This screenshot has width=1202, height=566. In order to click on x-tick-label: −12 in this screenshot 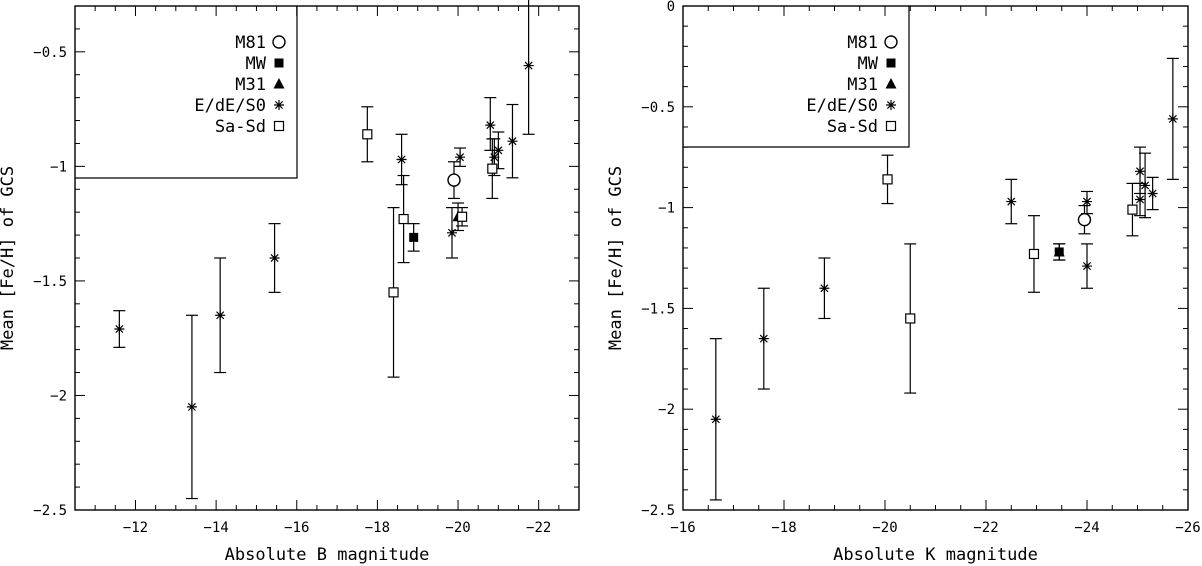, I will do `click(135, 528)`.